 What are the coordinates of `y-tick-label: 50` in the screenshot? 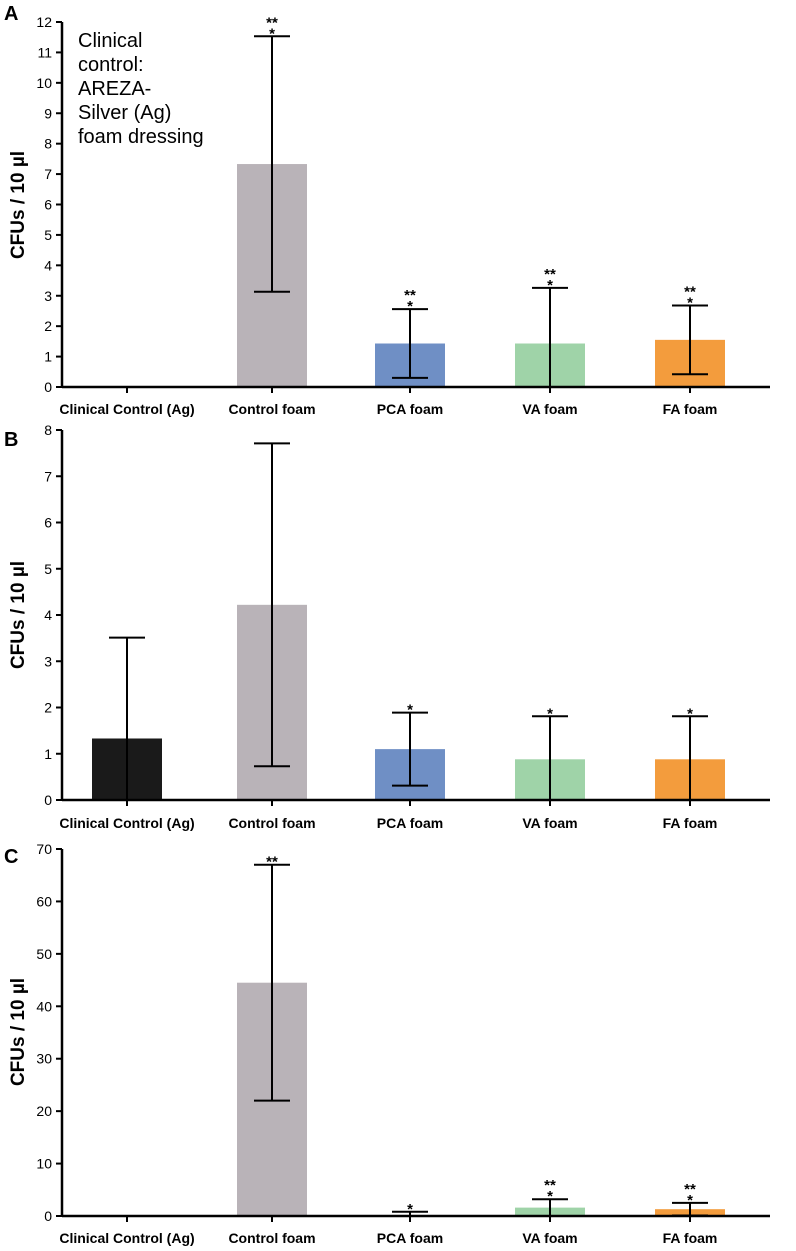 It's located at (44, 954).